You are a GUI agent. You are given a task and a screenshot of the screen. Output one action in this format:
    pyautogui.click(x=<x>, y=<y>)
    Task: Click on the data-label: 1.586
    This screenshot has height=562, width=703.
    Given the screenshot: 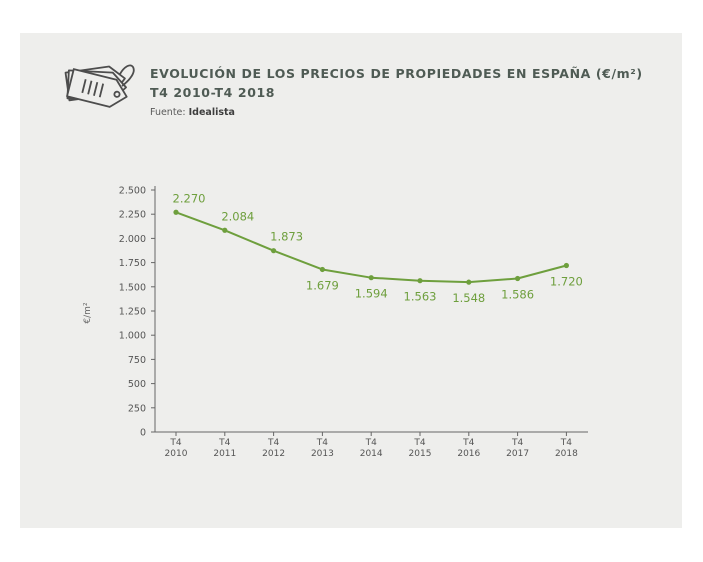 What is the action you would take?
    pyautogui.click(x=517, y=294)
    